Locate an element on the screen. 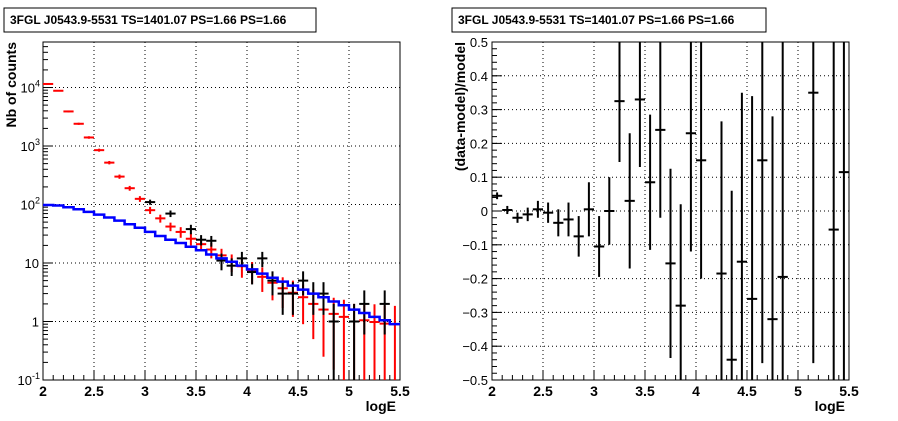 This screenshot has width=898, height=421. x-tick-label: 2.5 is located at coordinates (94, 391).